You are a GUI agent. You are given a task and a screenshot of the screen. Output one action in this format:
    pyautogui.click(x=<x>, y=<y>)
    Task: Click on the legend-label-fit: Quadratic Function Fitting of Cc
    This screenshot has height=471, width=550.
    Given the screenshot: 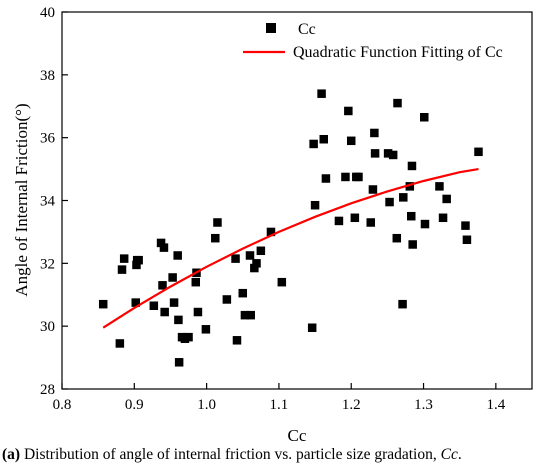 What is the action you would take?
    pyautogui.click(x=398, y=52)
    